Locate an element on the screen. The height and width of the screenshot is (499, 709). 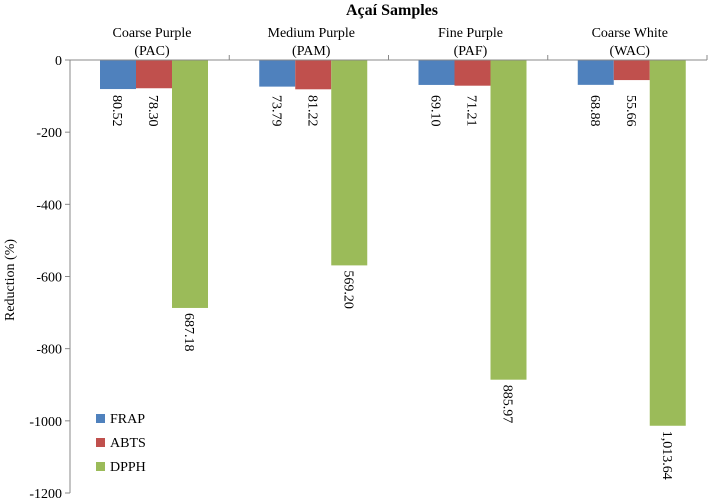
category-label: Fine Purple is located at coordinates (470, 33).